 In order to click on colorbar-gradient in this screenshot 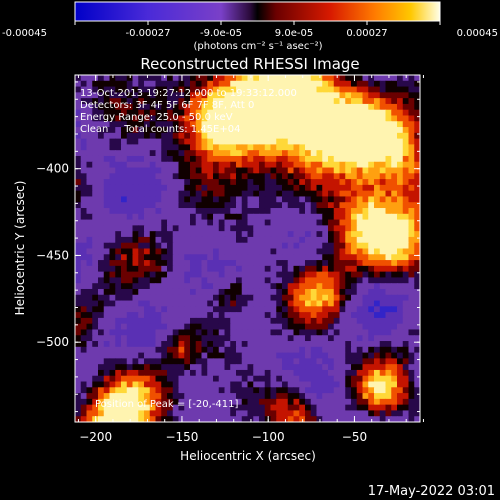, I will do `click(257, 11)`.